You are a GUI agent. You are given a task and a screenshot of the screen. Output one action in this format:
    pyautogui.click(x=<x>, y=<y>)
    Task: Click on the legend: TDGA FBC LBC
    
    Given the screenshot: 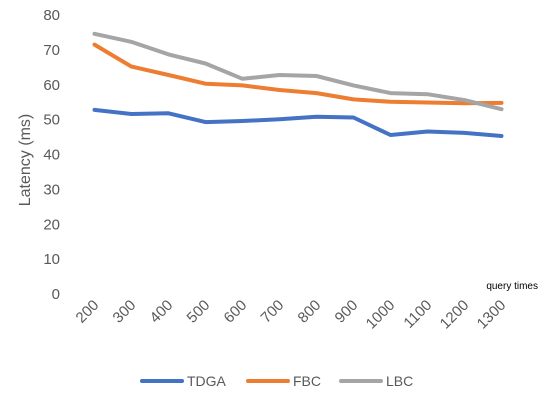 What is the action you would take?
    pyautogui.click(x=276, y=381)
    